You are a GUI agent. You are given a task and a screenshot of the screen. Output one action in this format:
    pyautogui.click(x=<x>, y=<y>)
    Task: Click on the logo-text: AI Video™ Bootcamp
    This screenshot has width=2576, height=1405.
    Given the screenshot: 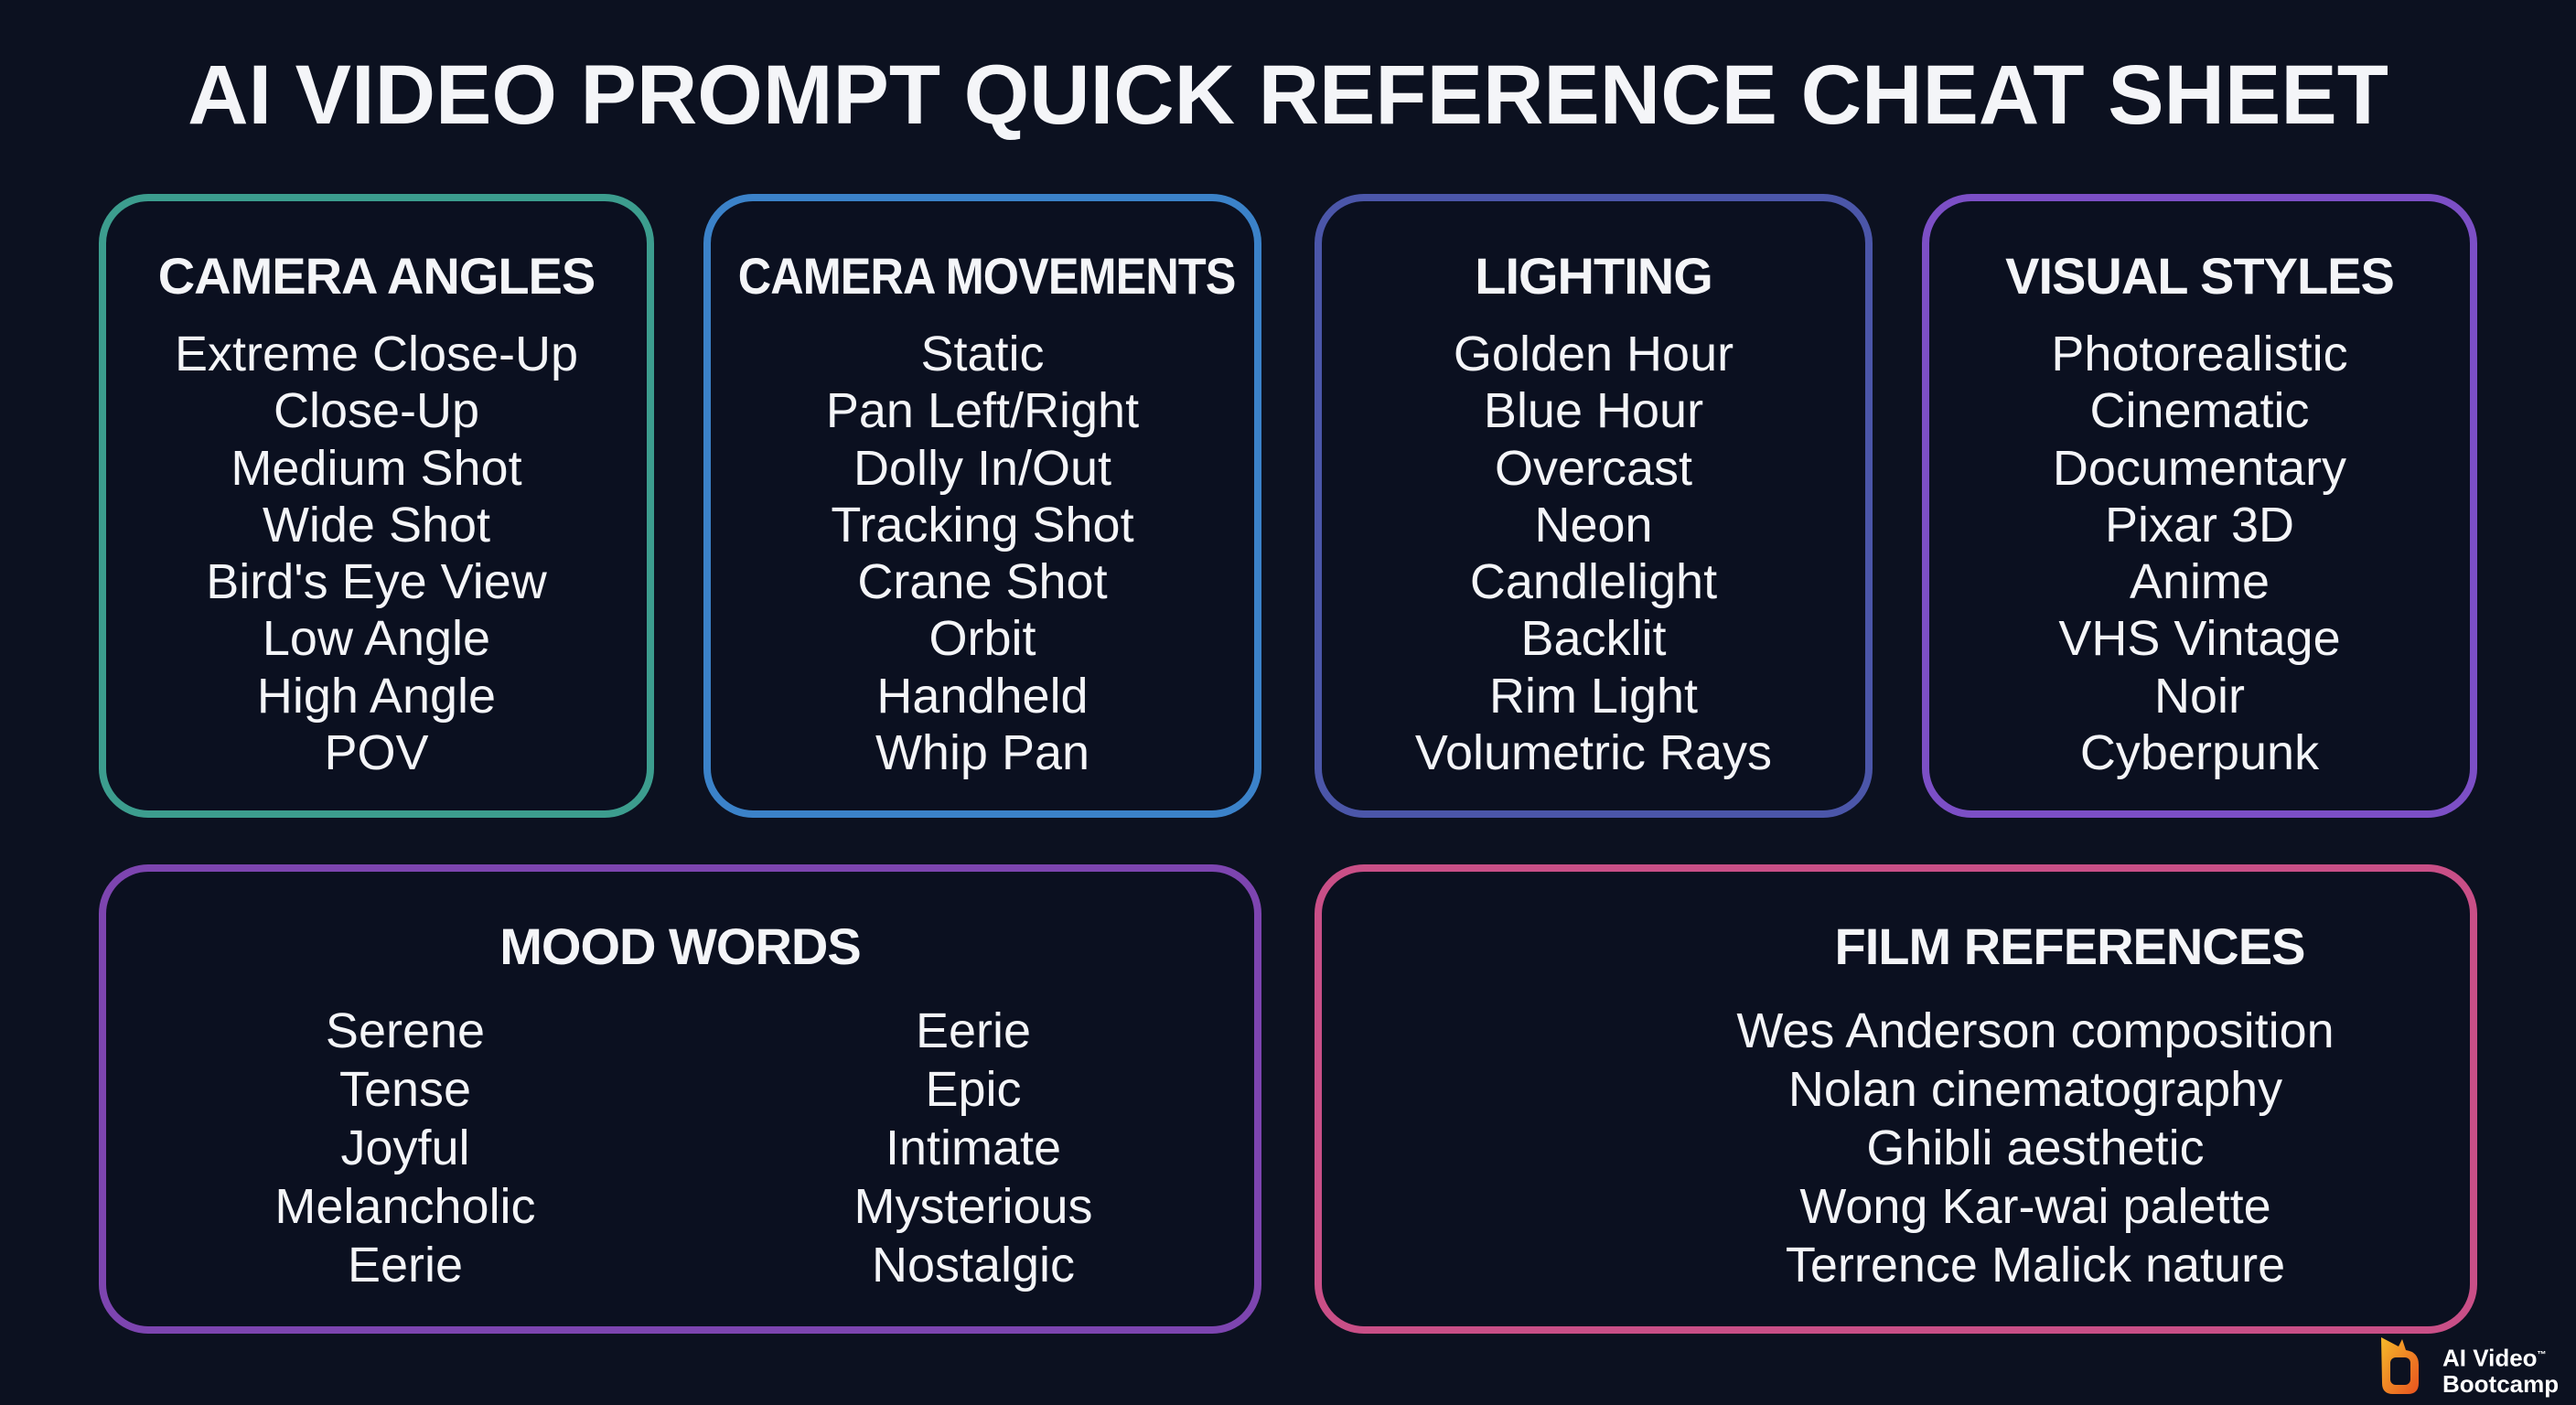 What is the action you would take?
    pyautogui.click(x=2501, y=1370)
    